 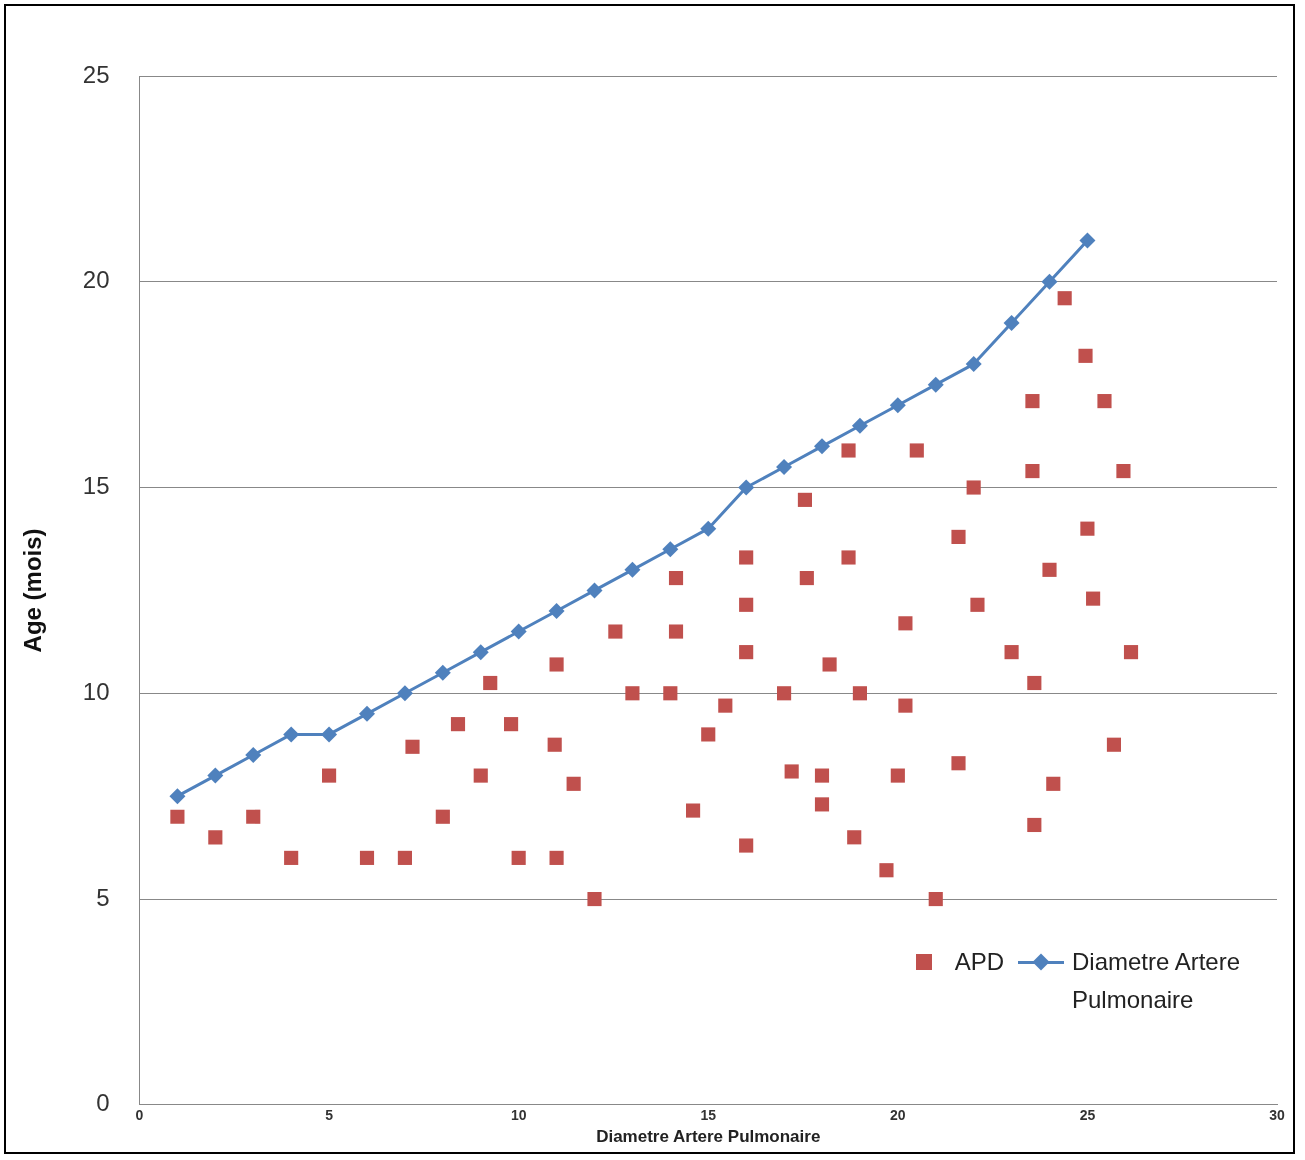 What do you see at coordinates (103, 897) in the screenshot?
I see `y-tick-label: 5` at bounding box center [103, 897].